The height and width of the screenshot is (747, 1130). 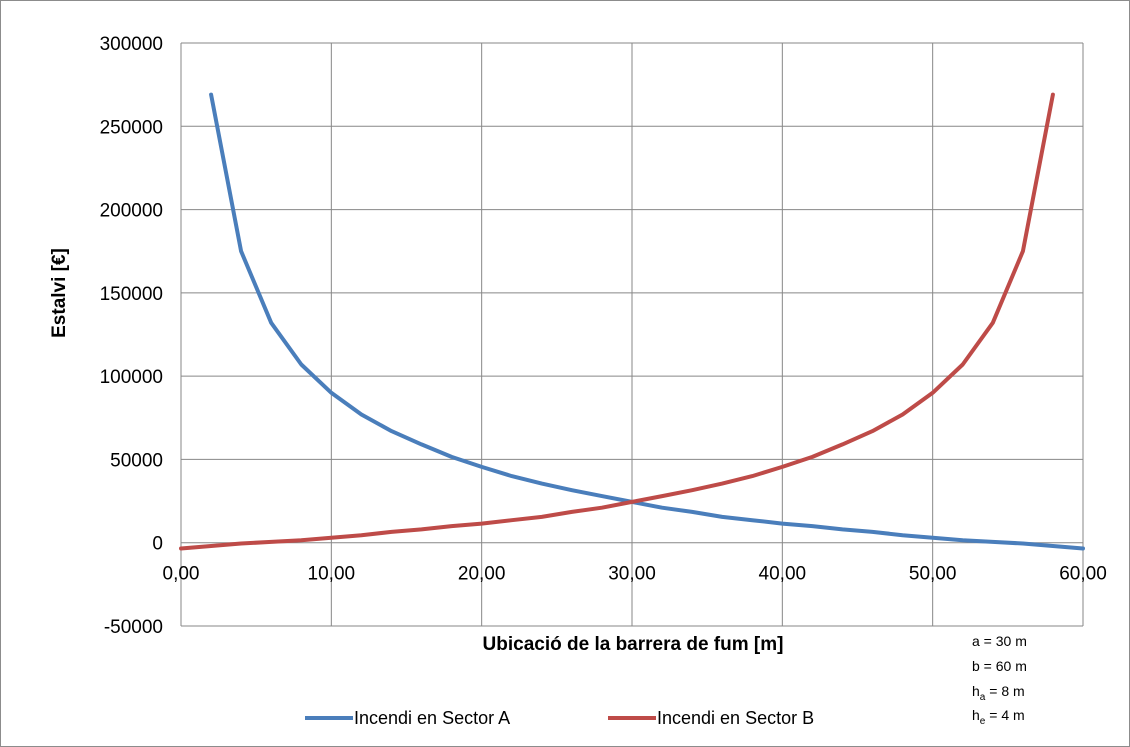 What do you see at coordinates (133, 627) in the screenshot?
I see `y-tick-label: -50000` at bounding box center [133, 627].